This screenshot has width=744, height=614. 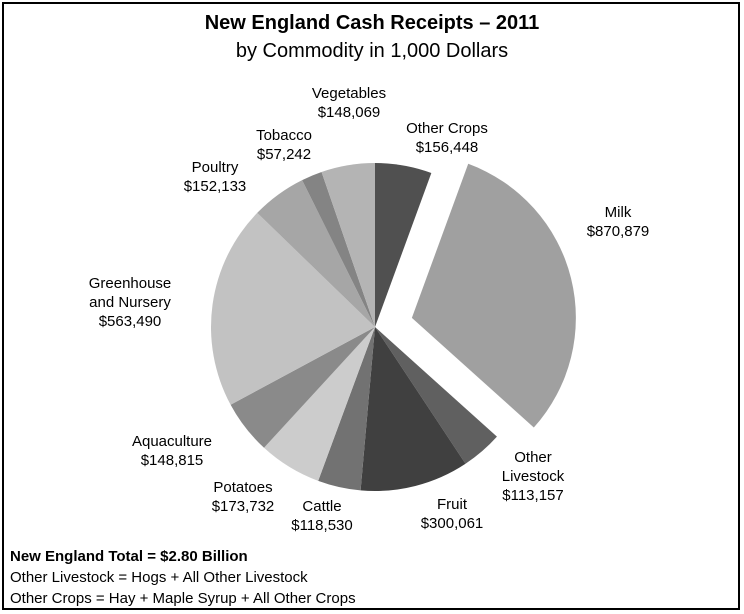 I want to click on pie-slice-vegetables, so click(x=348, y=245).